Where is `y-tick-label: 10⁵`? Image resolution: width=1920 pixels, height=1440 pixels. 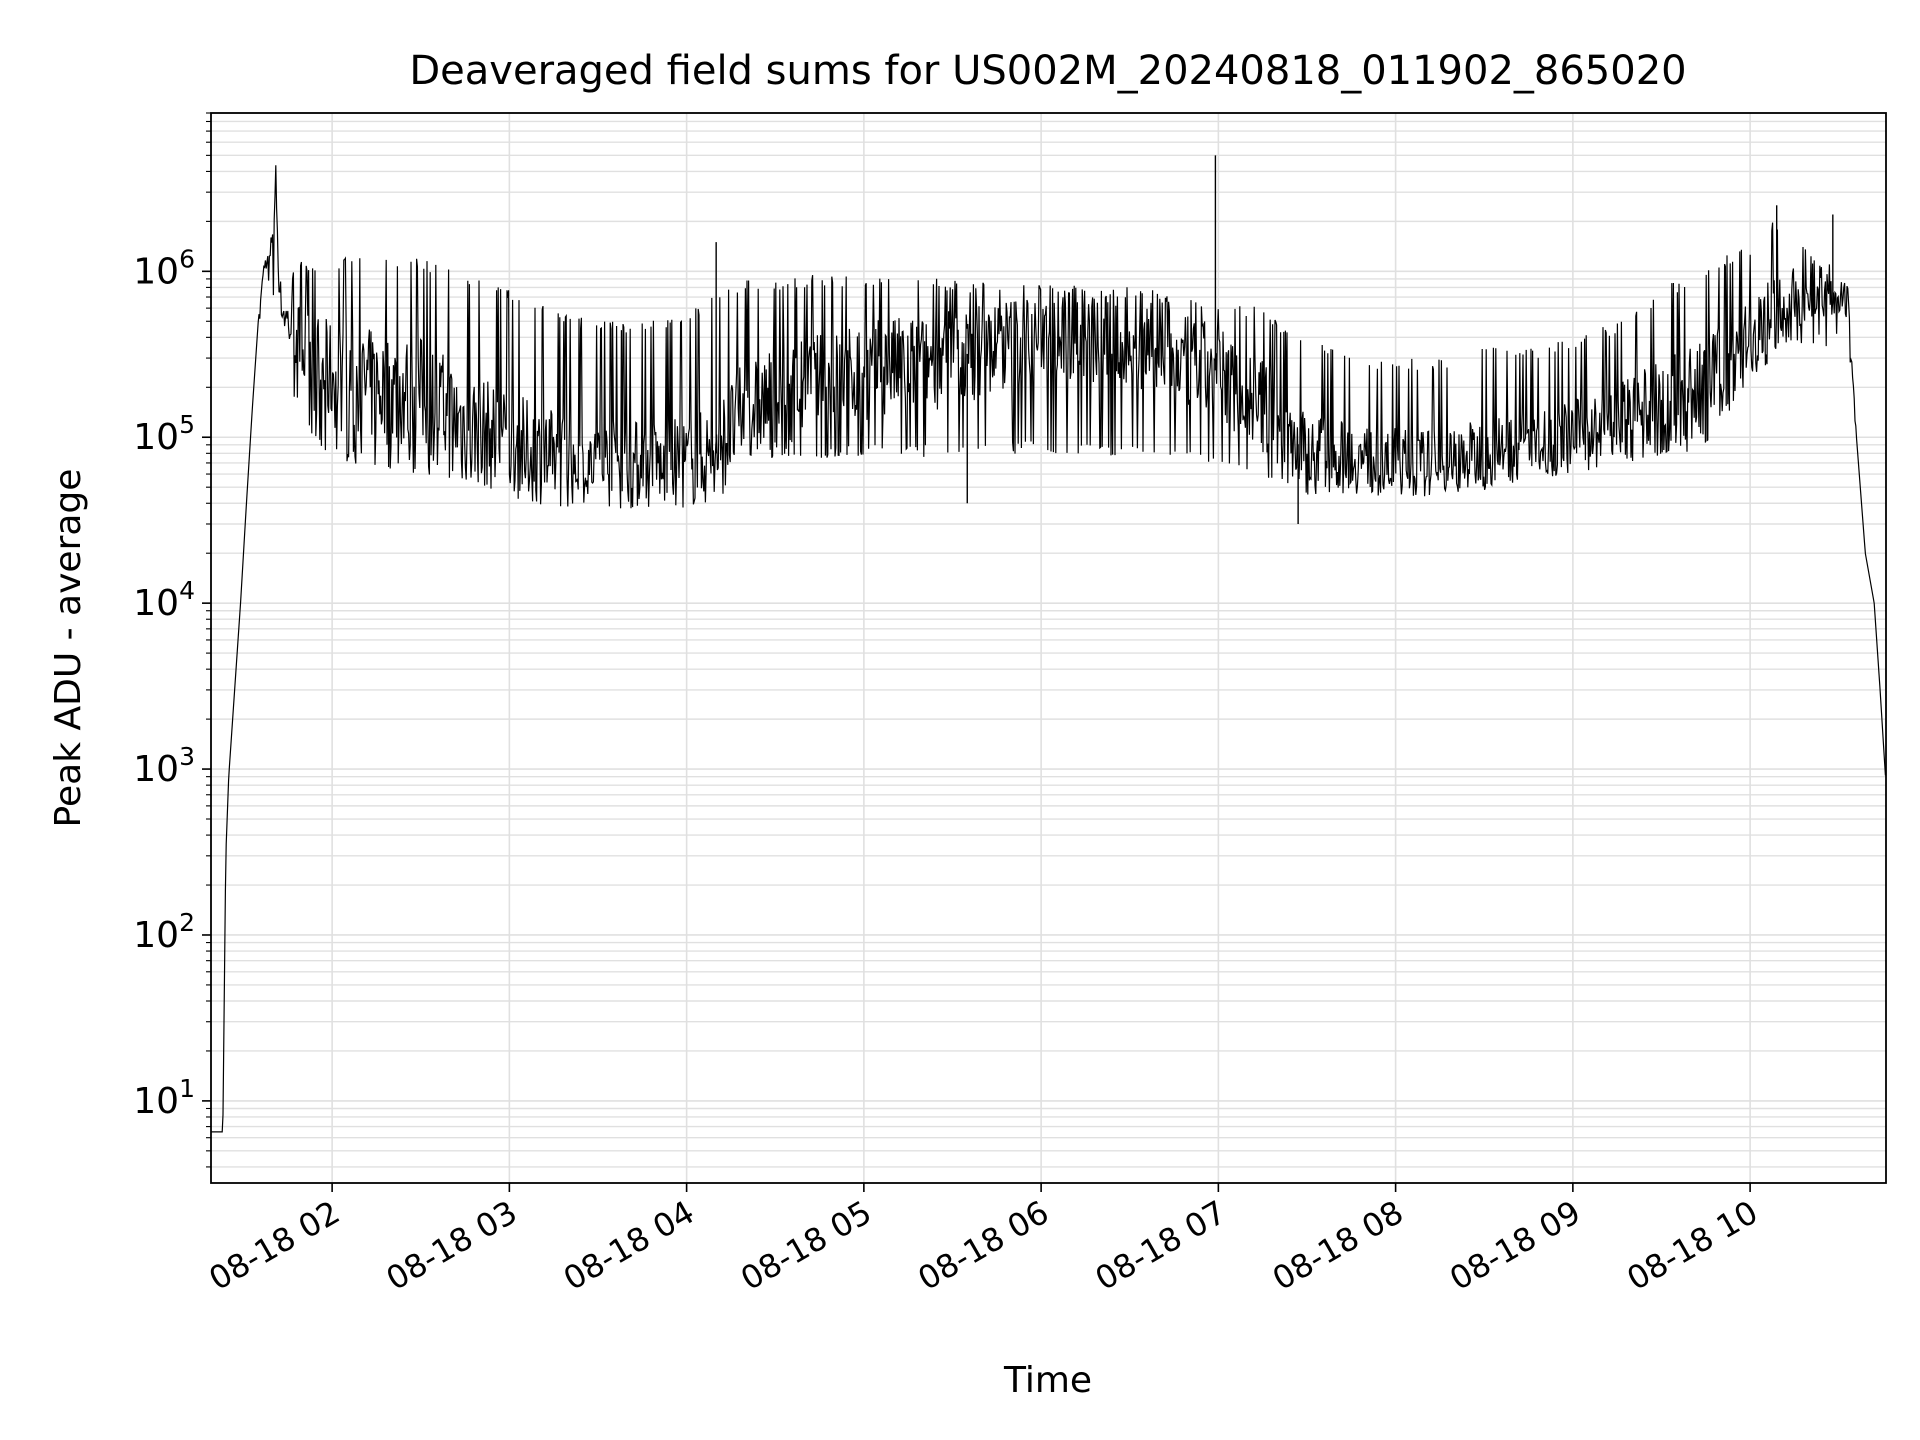 y-tick-label: 10⁵ is located at coordinates (164, 434).